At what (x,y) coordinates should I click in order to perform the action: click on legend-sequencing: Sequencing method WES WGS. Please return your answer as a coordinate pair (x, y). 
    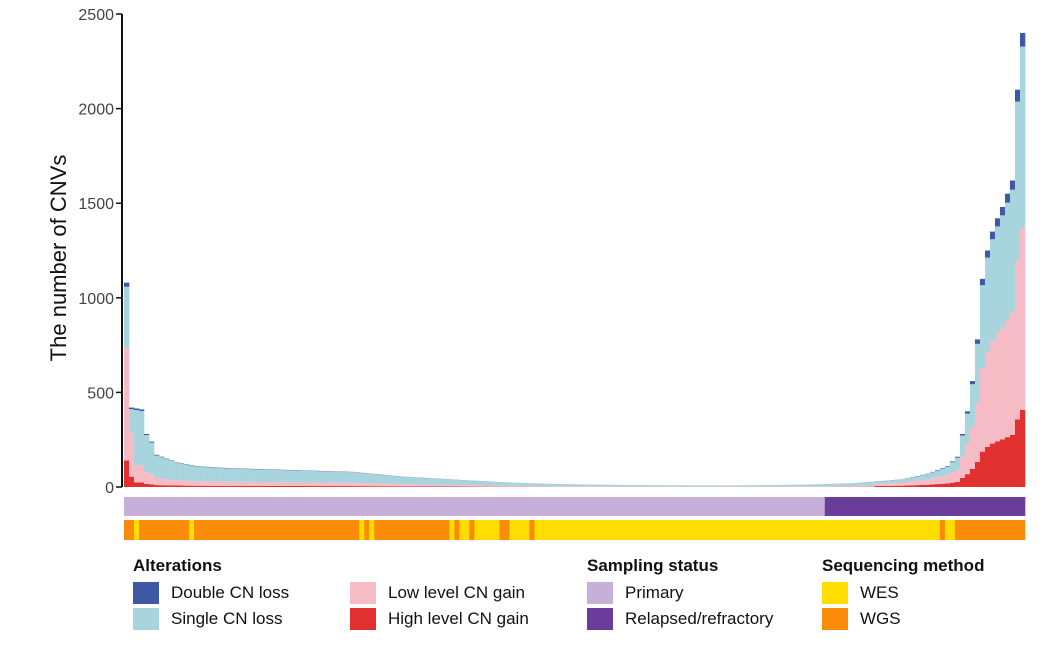
    Looking at the image, I should click on (903, 593).